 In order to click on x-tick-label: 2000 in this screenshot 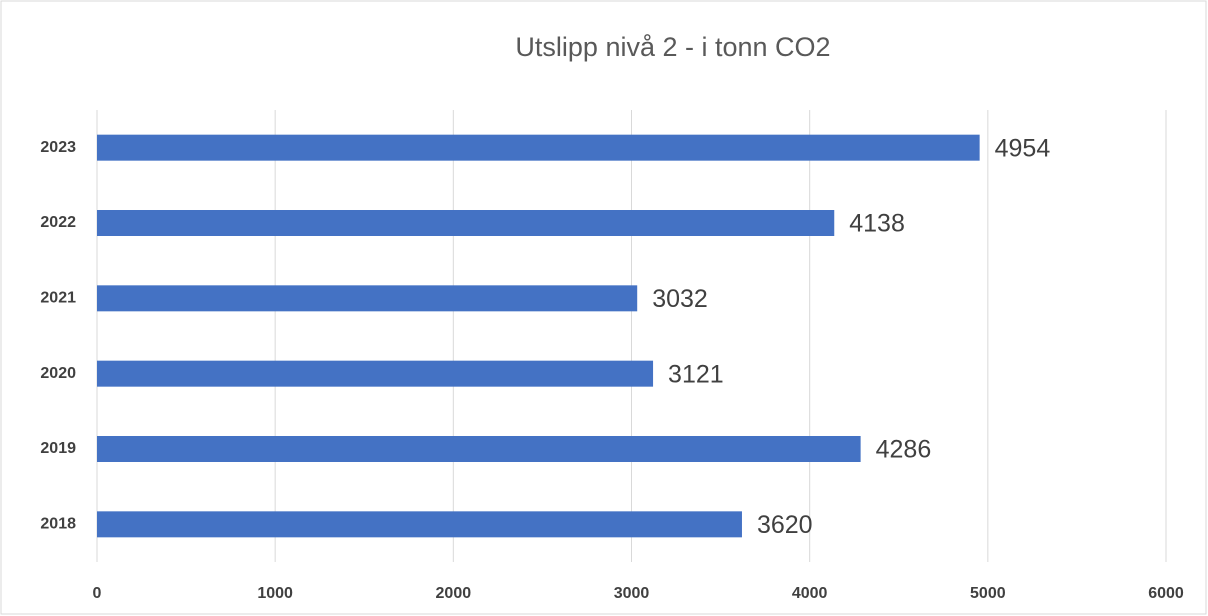, I will do `click(454, 593)`.